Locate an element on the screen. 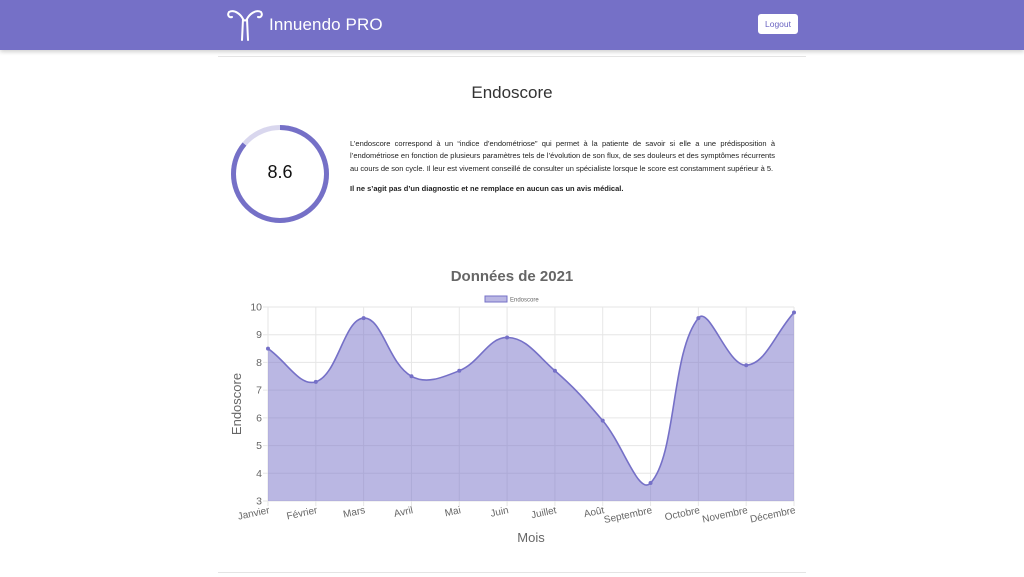 The width and height of the screenshot is (1024, 577). uterus-logo-icon is located at coordinates (245, 25).